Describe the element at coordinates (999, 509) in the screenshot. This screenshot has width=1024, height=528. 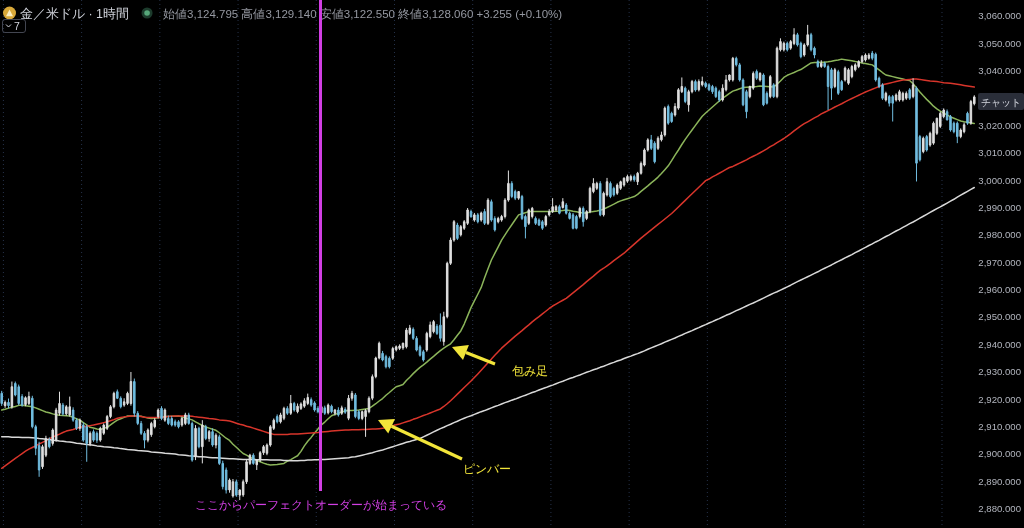
I see `y-tick-label: 2,880.000` at that location.